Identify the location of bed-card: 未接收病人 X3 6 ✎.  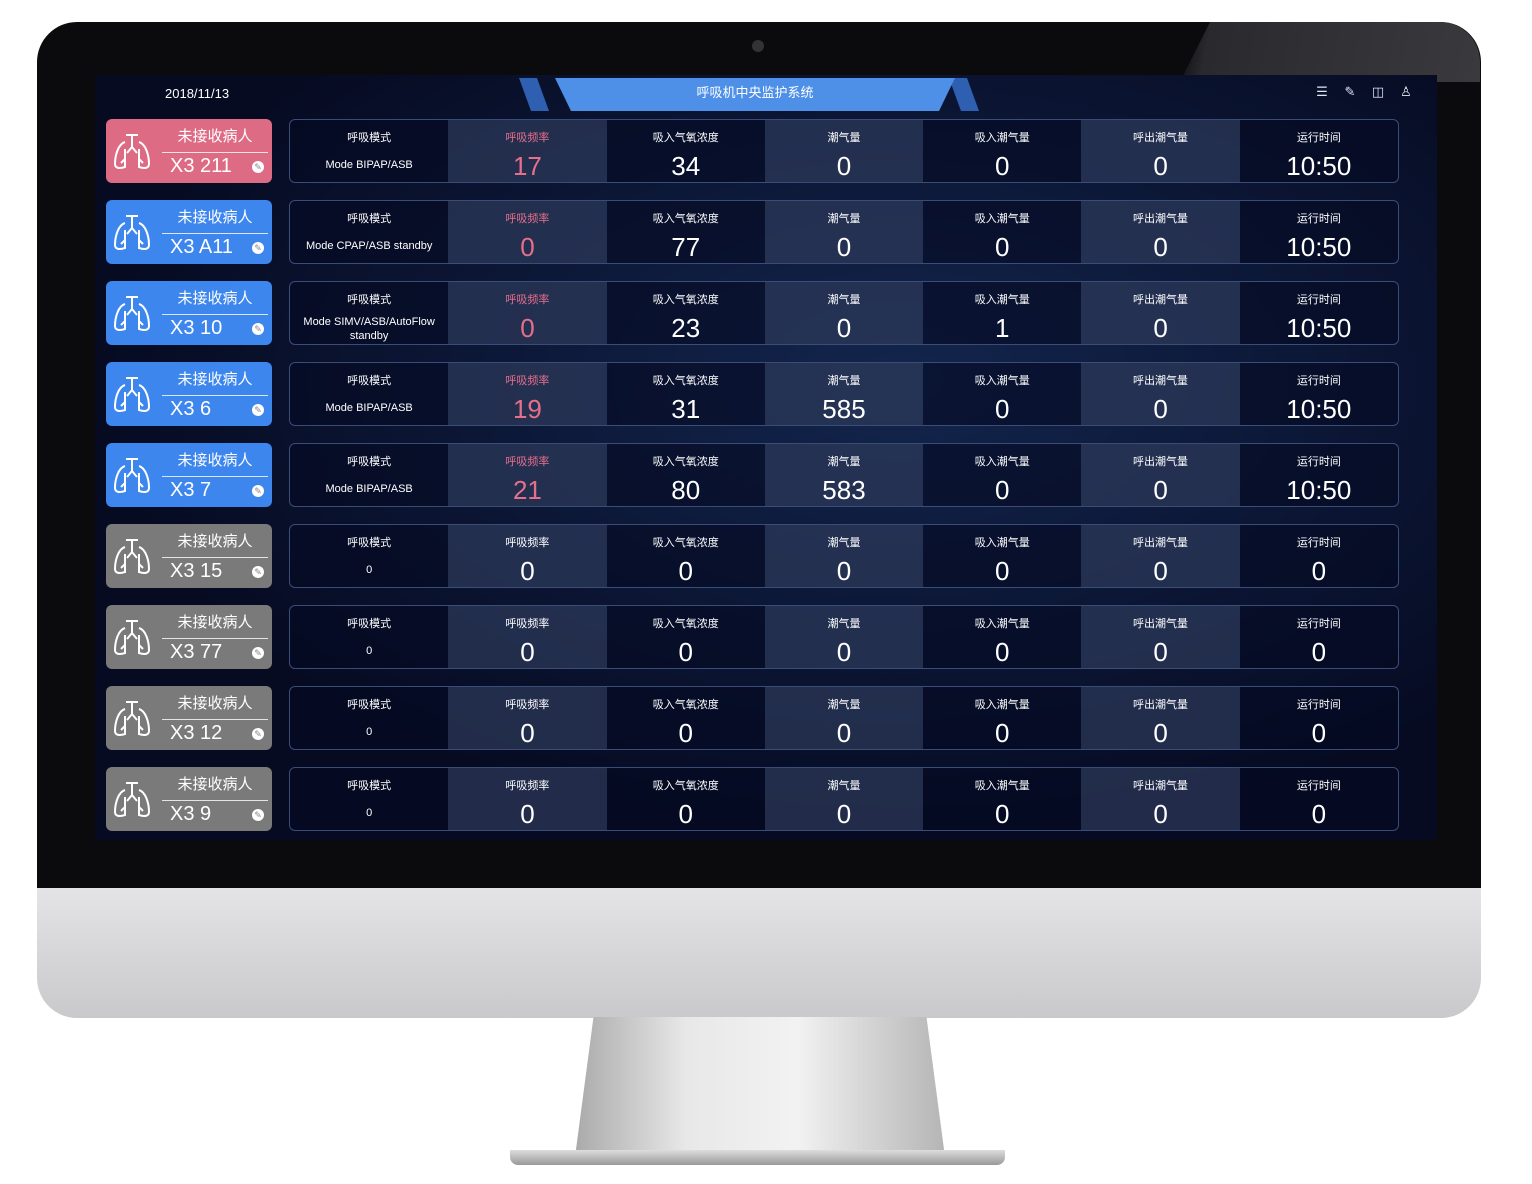
(189, 394).